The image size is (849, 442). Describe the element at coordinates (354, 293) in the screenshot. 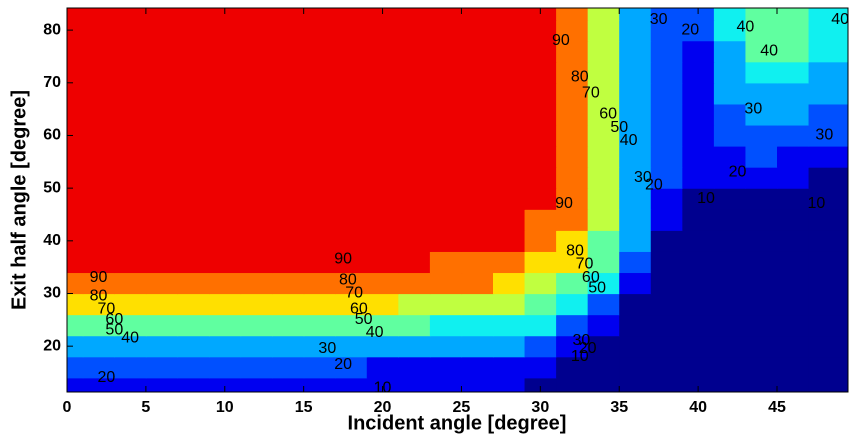

I see `contour-label: 70` at that location.